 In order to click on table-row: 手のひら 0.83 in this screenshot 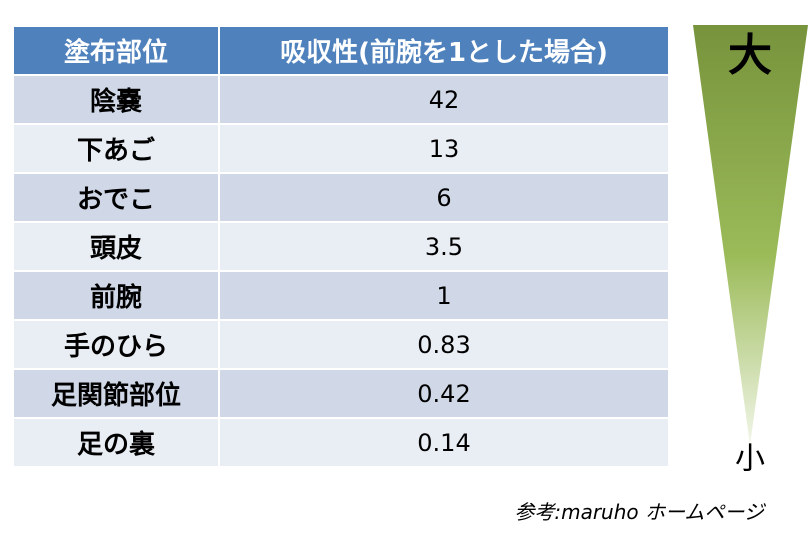, I will do `click(341, 344)`.